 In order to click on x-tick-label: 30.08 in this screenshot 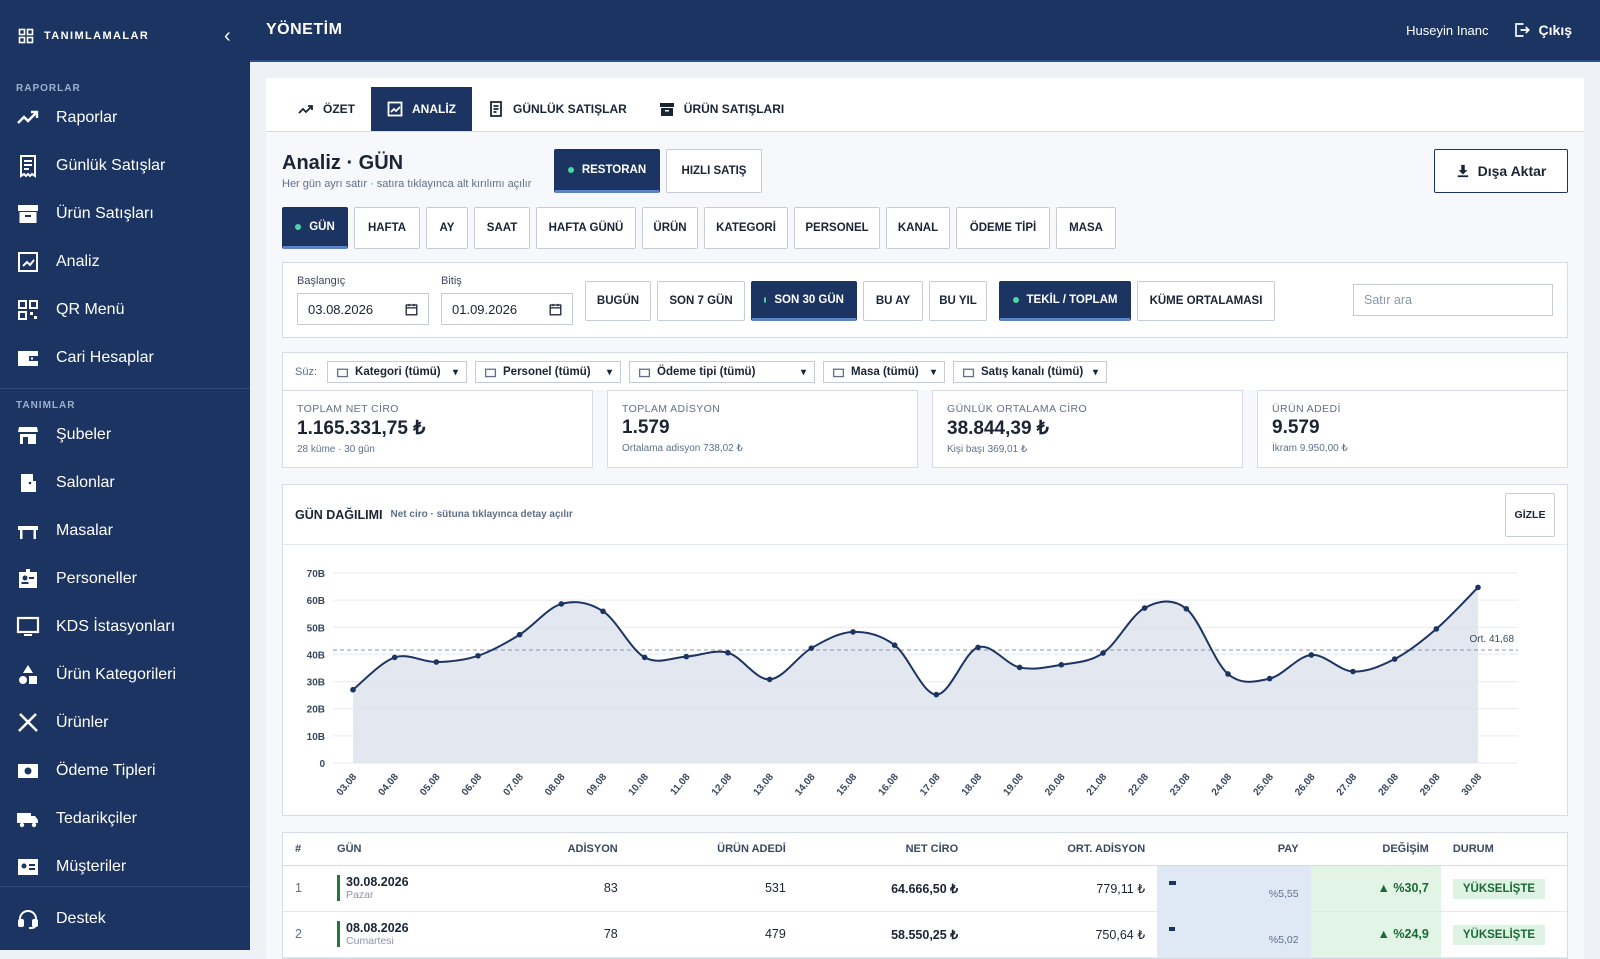, I will do `click(1472, 785)`.